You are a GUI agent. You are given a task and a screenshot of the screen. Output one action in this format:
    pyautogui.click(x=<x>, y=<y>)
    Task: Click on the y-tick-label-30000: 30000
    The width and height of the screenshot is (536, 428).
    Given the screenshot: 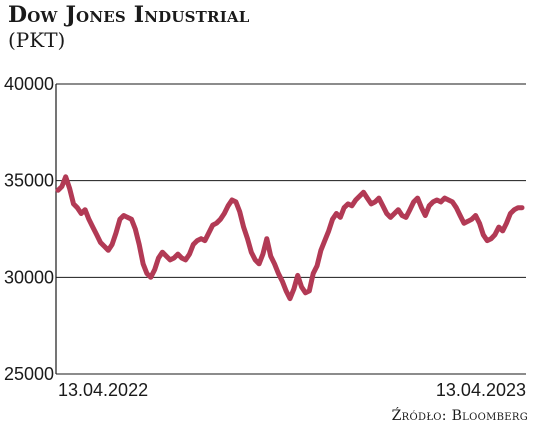 What is the action you would take?
    pyautogui.click(x=29, y=277)
    